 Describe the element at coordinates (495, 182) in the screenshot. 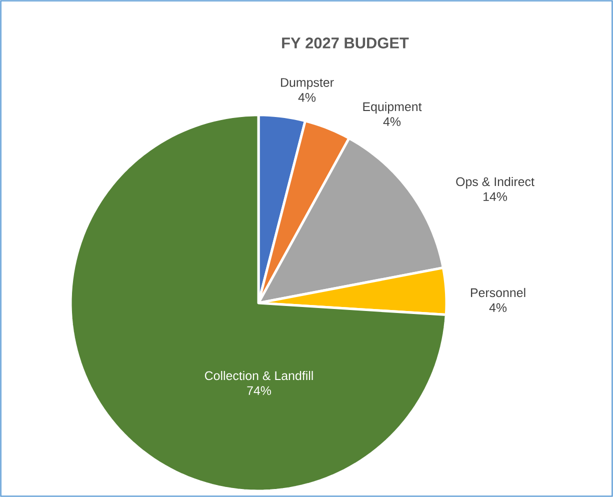

I see `slice-label: Ops & Indirect` at that location.